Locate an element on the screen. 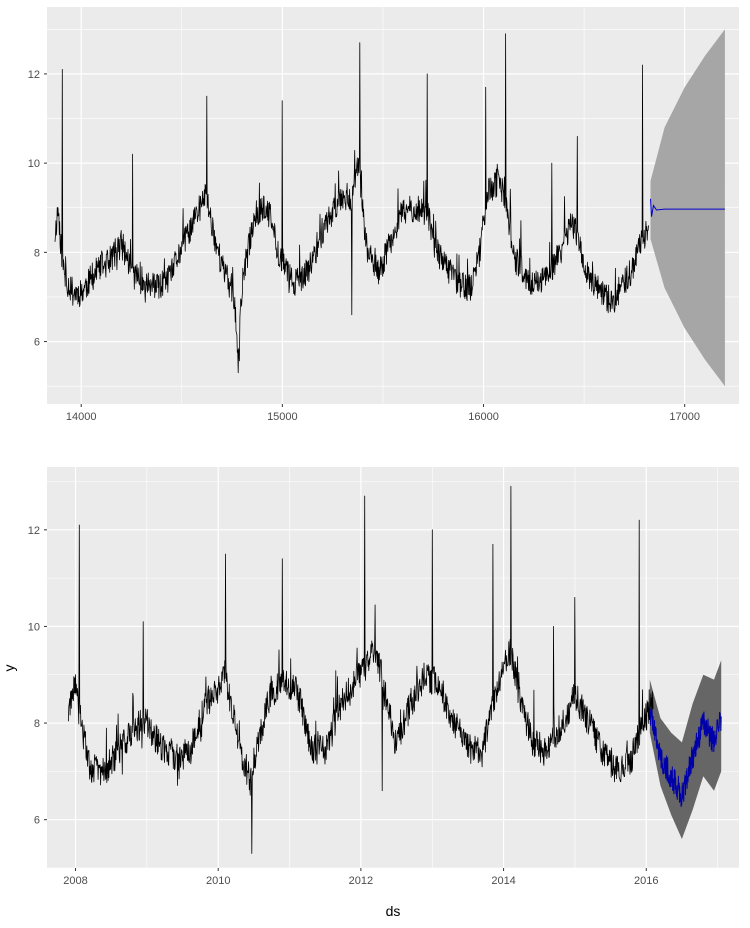 The width and height of the screenshot is (750, 928). bottom-y-tick-labels: 6 8 10 12 is located at coordinates (37, 676).